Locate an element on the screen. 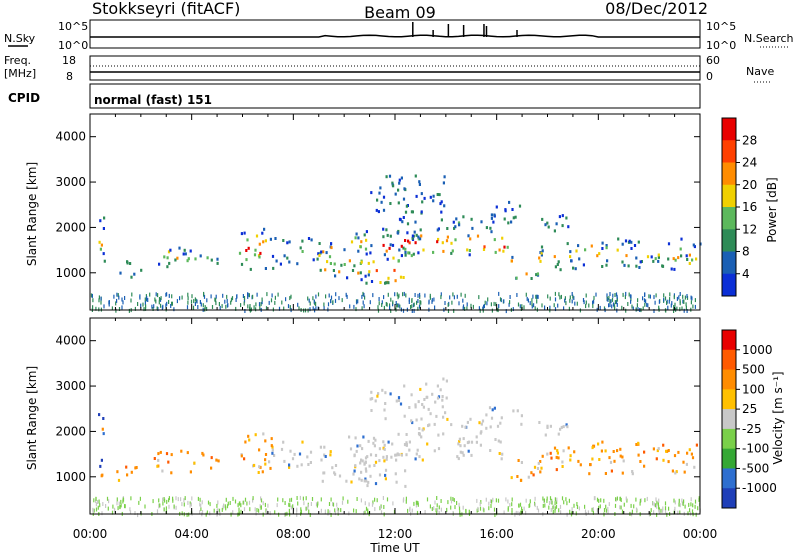 This screenshot has height=554, width=800. velocity-ytick-label: 2000 is located at coordinates (70, 431).